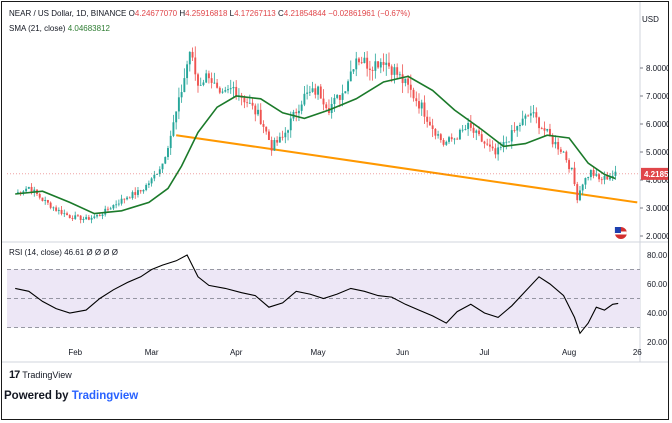  Describe the element at coordinates (657, 208) in the screenshot. I see `price-tick-label: 3.00000` at that location.